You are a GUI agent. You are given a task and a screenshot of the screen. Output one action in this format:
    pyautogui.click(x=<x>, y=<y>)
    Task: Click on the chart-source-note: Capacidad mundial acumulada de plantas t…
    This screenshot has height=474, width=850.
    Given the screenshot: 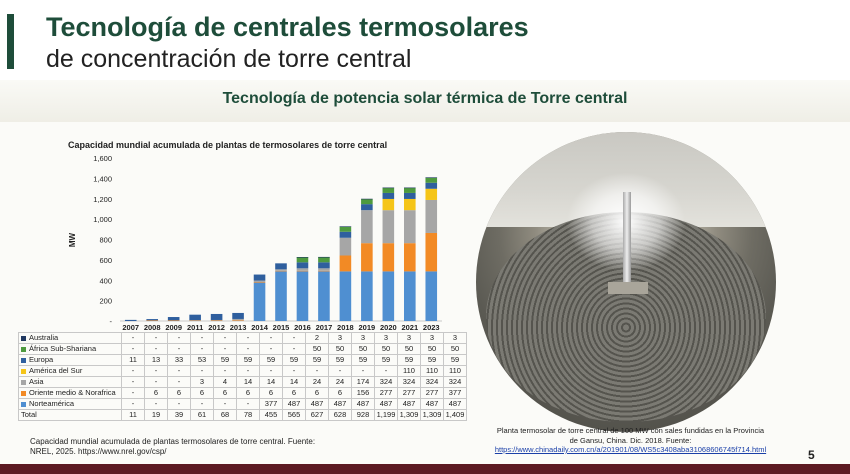 What is the action you would take?
    pyautogui.click(x=172, y=447)
    